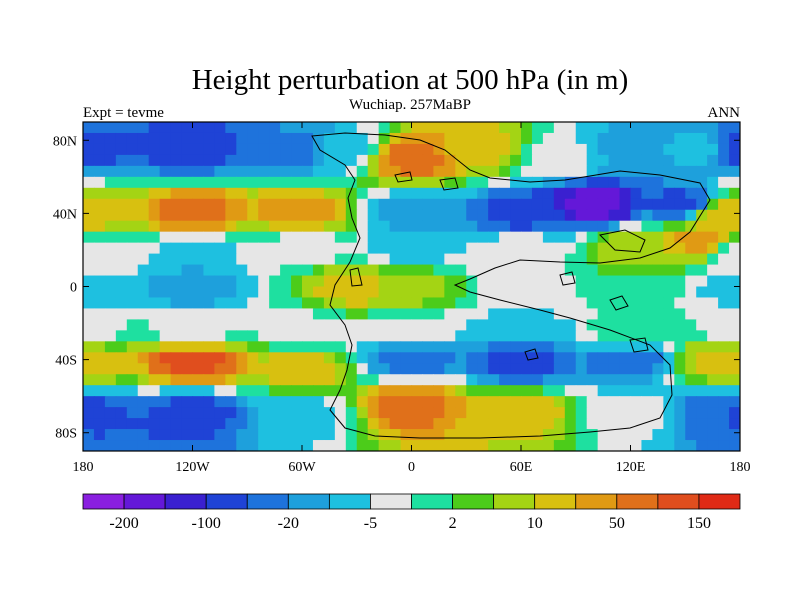 The width and height of the screenshot is (800, 600). I want to click on y-tick-label: 40S, so click(66, 361).